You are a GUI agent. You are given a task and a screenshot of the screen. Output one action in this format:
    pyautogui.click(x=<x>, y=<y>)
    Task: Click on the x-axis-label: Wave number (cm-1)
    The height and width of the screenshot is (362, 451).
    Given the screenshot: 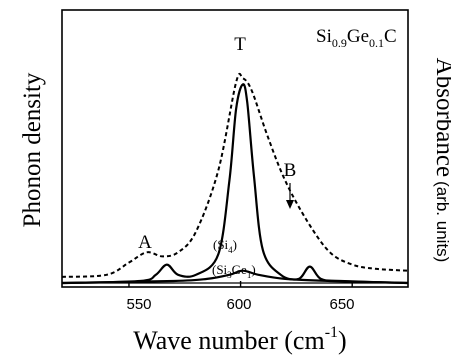 What is the action you would take?
    pyautogui.click(x=239, y=339)
    